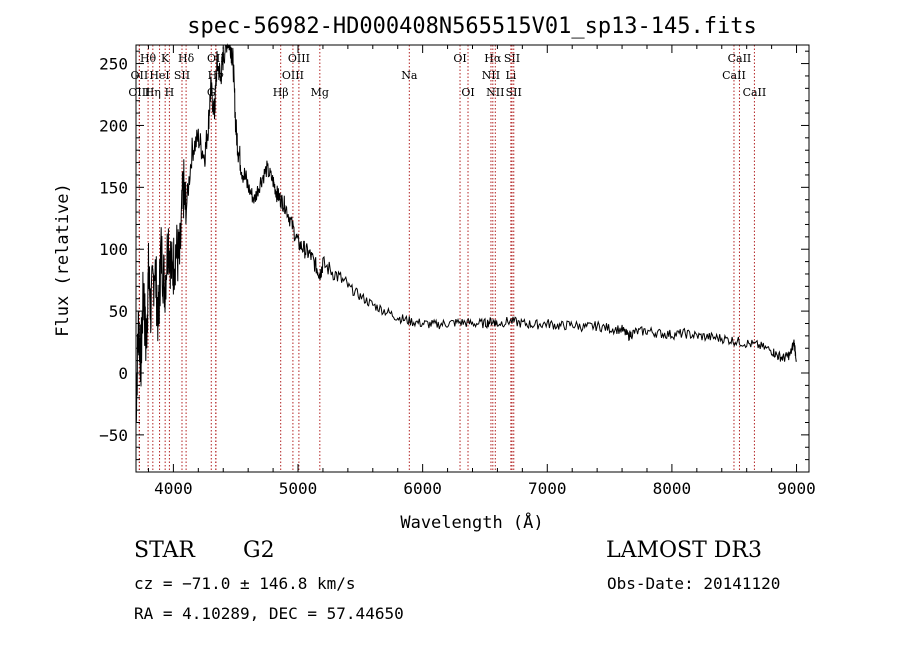 This screenshot has width=900, height=649. I want to click on line-label-5: OI, so click(459, 58).